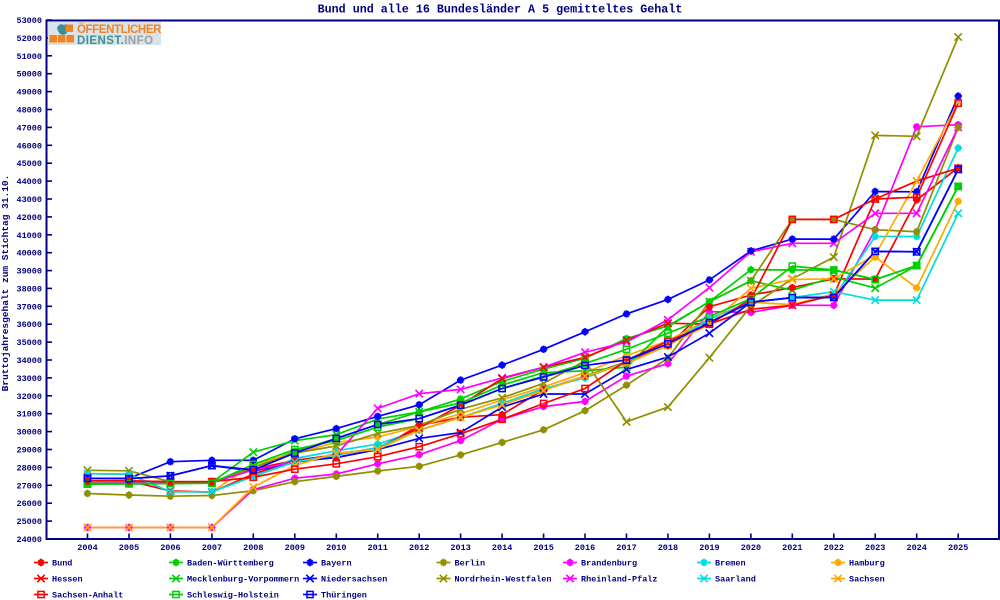 This screenshot has width=1000, height=600. I want to click on svg-text: 31000, so click(29, 415).